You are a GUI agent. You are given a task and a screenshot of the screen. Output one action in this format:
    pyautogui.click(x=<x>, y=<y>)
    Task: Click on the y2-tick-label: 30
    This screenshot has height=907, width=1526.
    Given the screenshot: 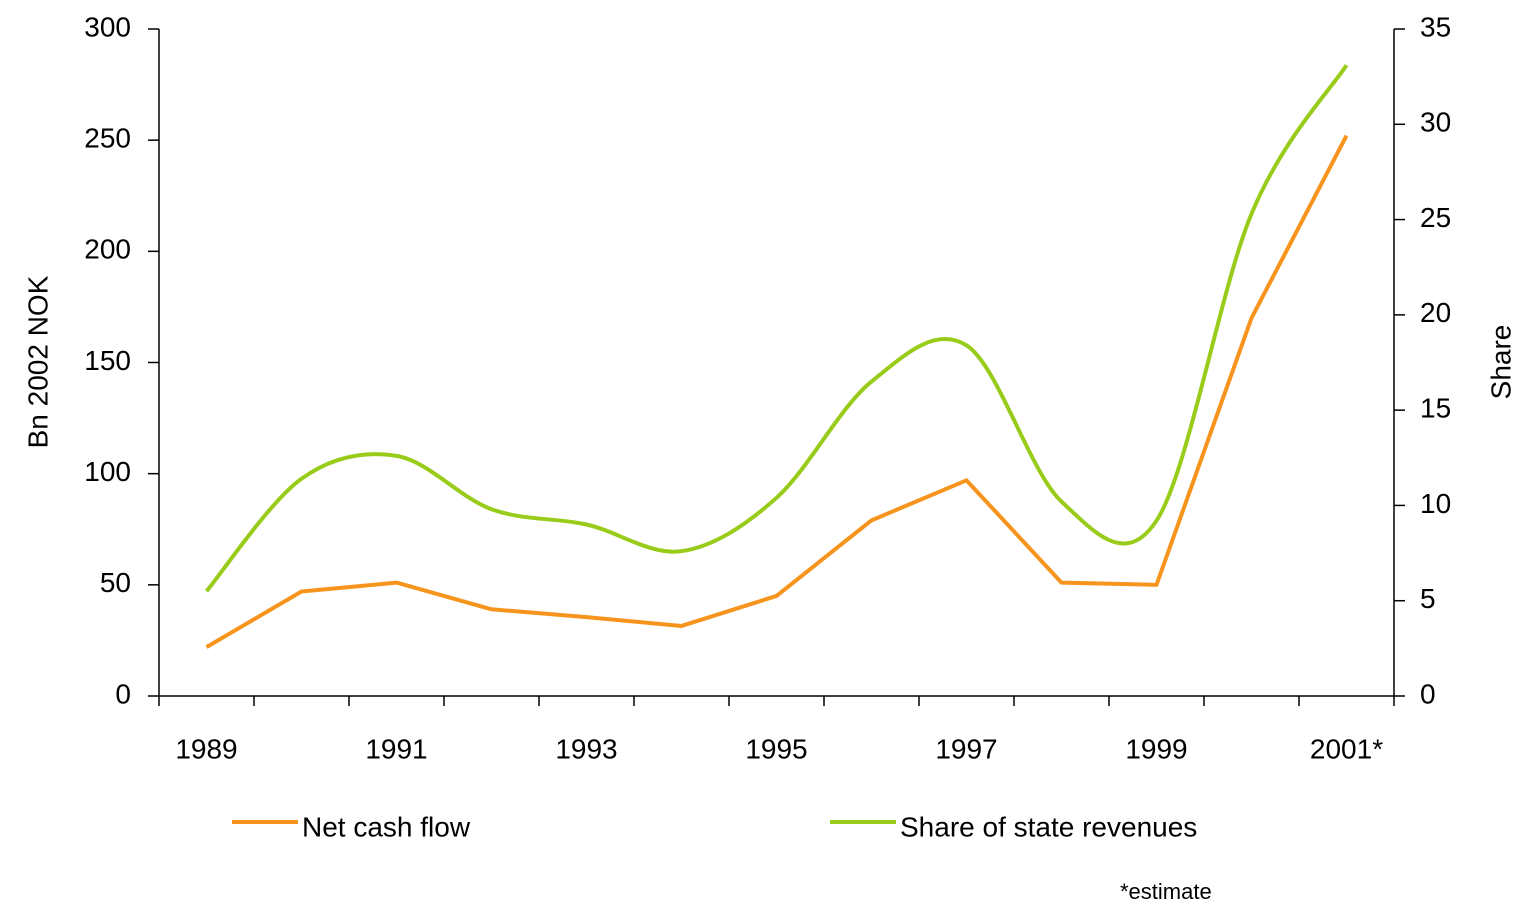 What is the action you would take?
    pyautogui.click(x=1435, y=122)
    